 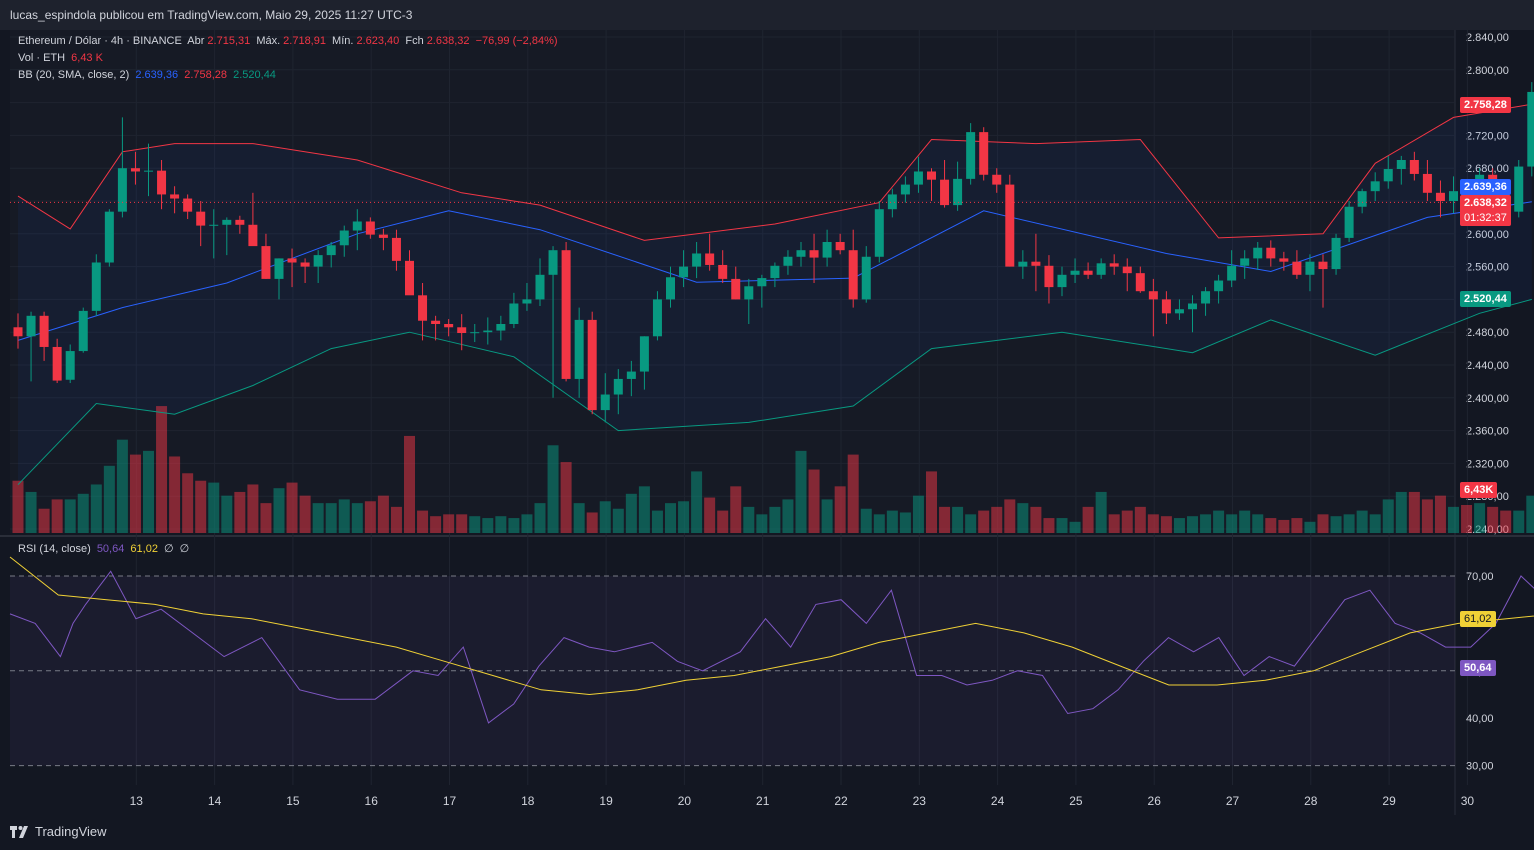 I want to click on time-tick-label: 29, so click(x=1389, y=801).